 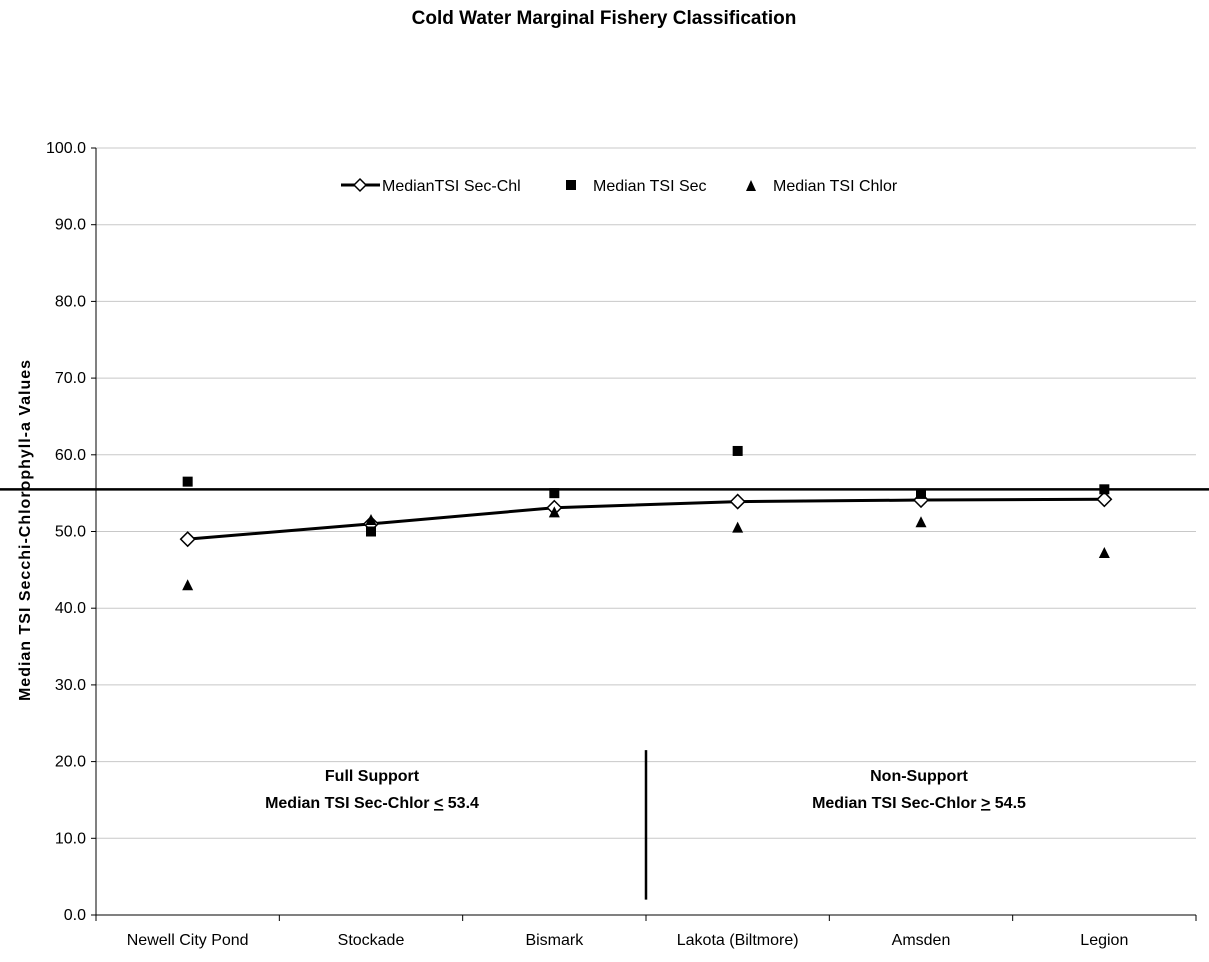 What do you see at coordinates (70, 225) in the screenshot?
I see `y-tick-label: 90.0` at bounding box center [70, 225].